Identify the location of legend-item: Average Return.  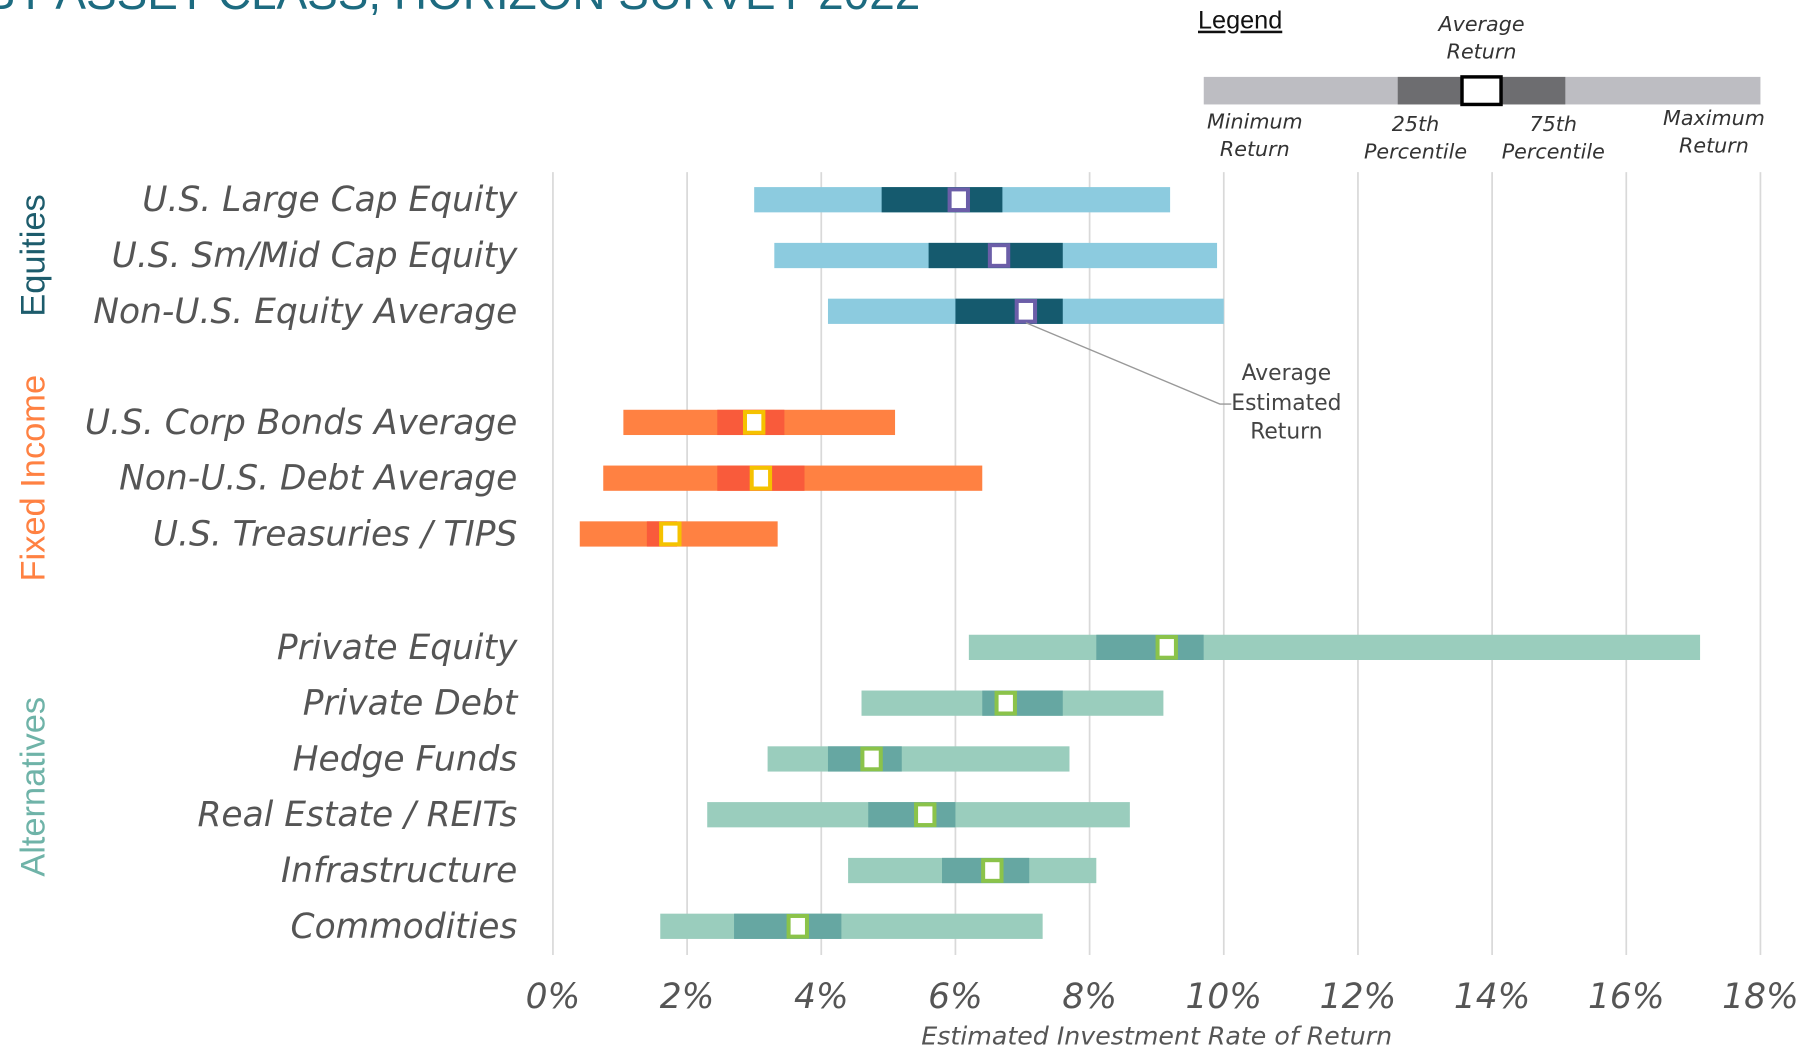
(1481, 38).